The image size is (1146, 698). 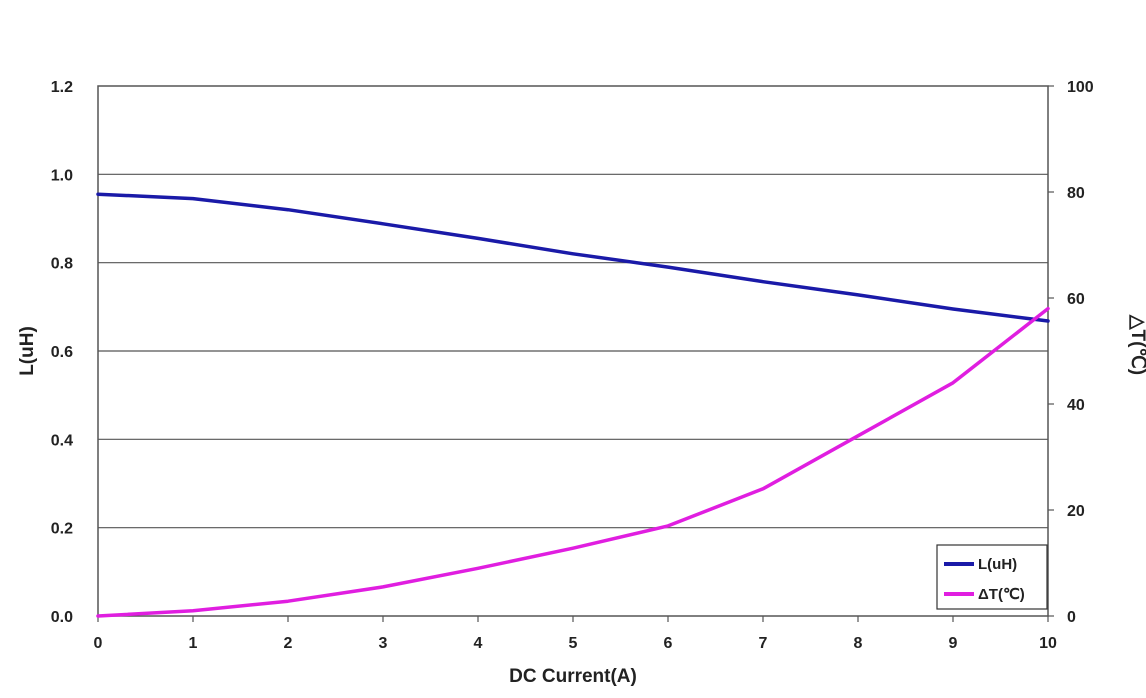 What do you see at coordinates (1076, 405) in the screenshot?
I see `y2-tick-label: 40` at bounding box center [1076, 405].